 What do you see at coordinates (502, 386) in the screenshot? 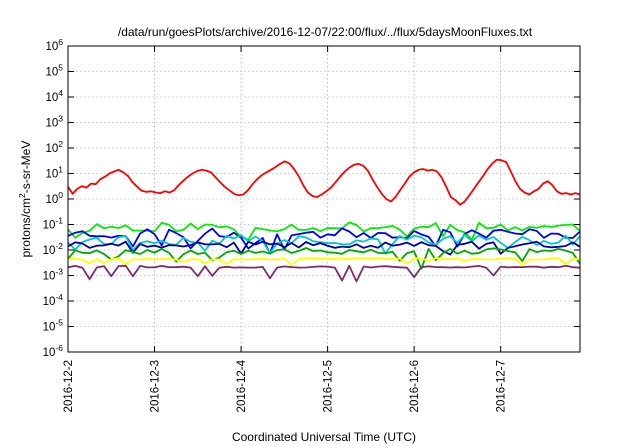
I see `x-tick-label: 2016-12-7` at bounding box center [502, 386].